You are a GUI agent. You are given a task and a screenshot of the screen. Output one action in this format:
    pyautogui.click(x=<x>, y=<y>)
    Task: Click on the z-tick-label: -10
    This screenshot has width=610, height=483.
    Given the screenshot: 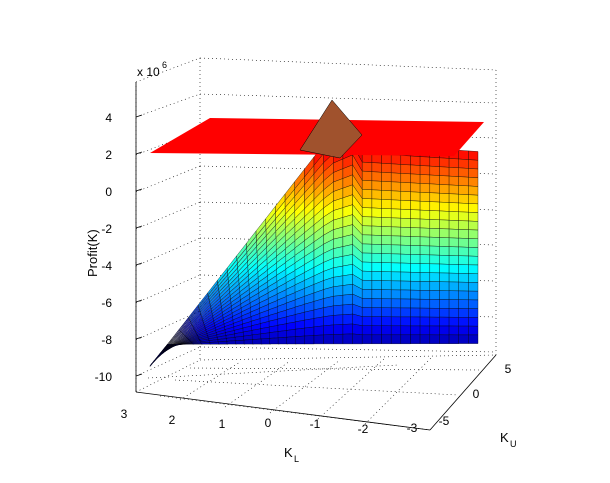 What is the action you would take?
    pyautogui.click(x=104, y=377)
    